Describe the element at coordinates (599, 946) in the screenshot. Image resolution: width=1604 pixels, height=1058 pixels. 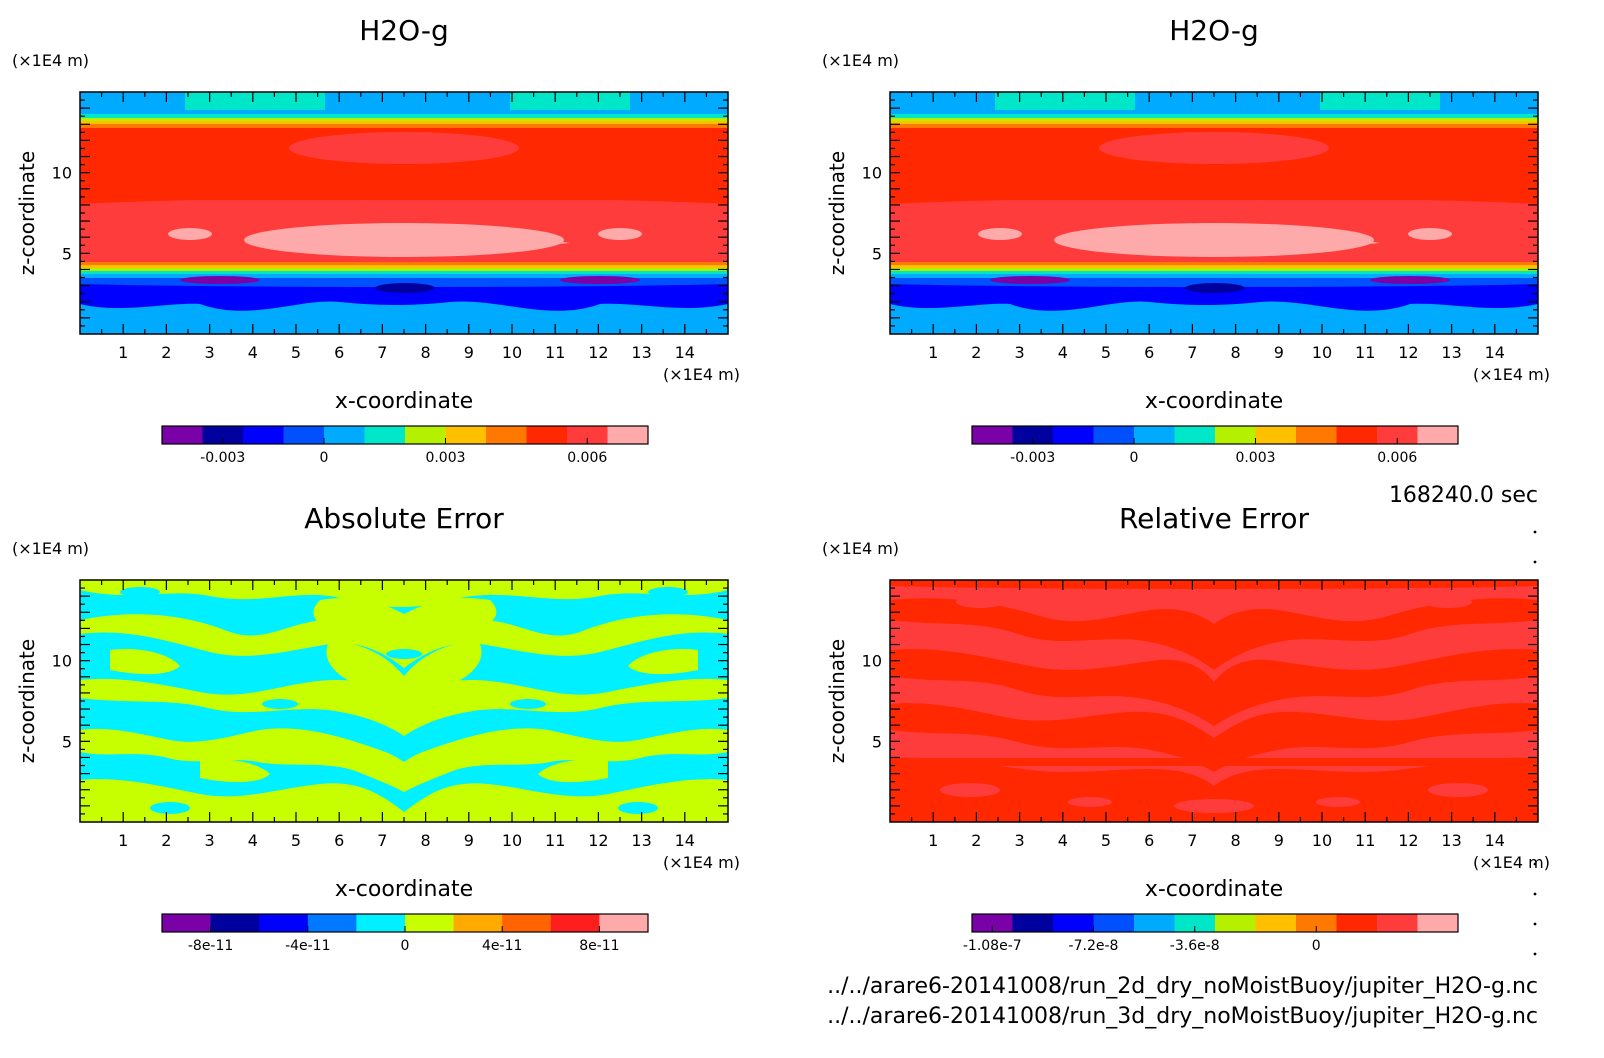
I see `colorbar-tick-label: 8e-11` at that location.